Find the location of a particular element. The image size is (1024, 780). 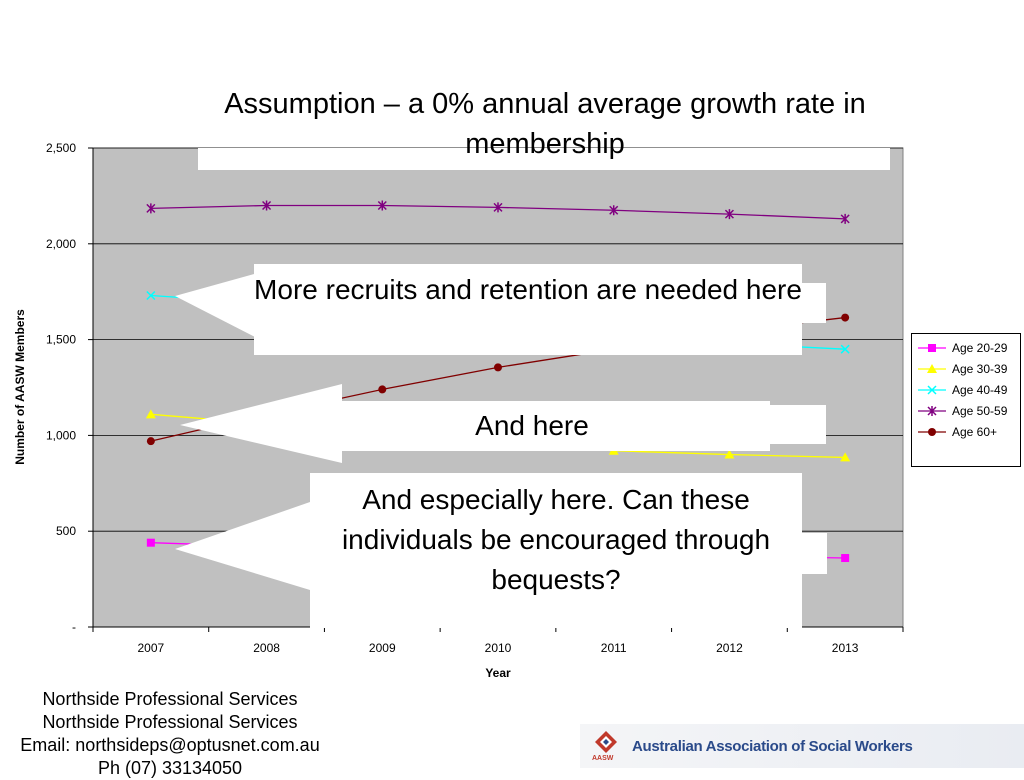

y-tick-label: 2,000 is located at coordinates (61, 244).